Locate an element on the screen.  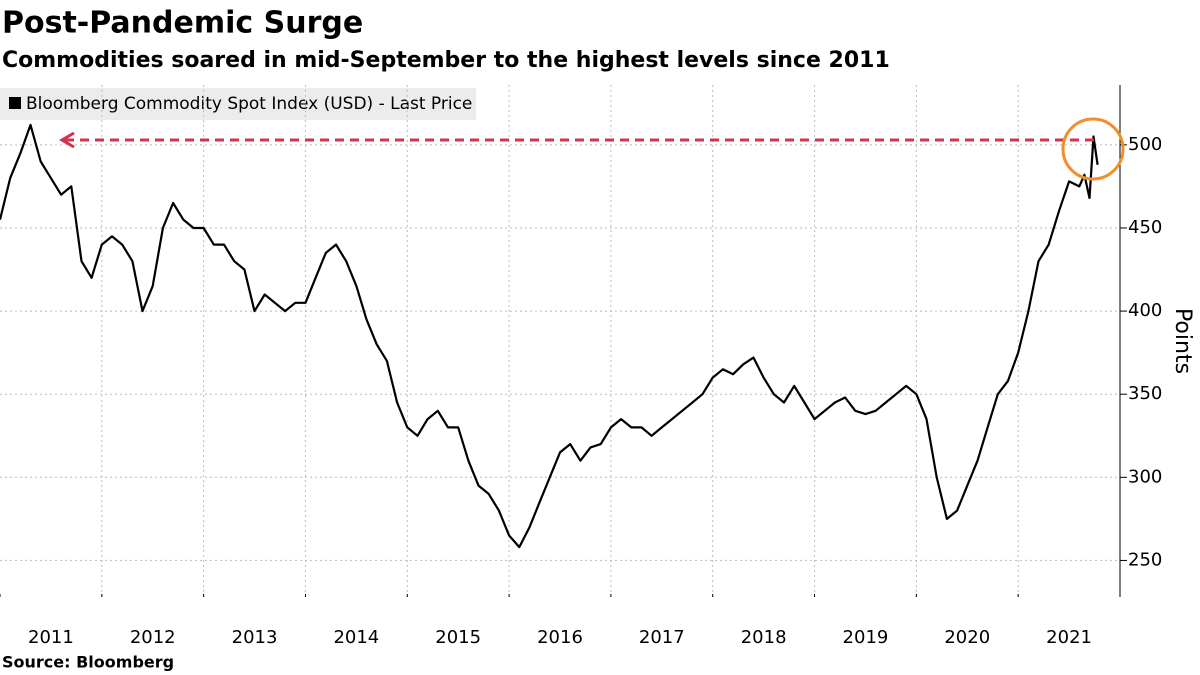
x-tick-label: 2019 is located at coordinates (866, 637).